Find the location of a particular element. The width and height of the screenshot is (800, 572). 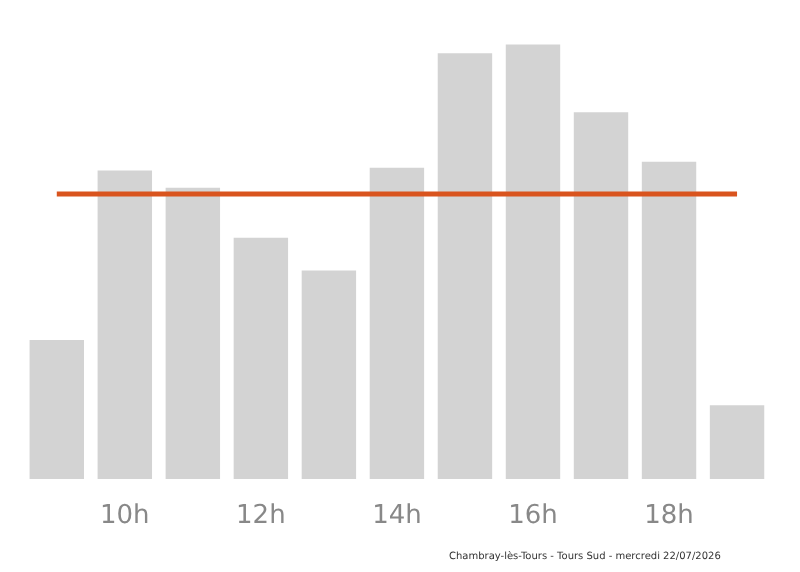

x-tick-label: 16h is located at coordinates (533, 516).